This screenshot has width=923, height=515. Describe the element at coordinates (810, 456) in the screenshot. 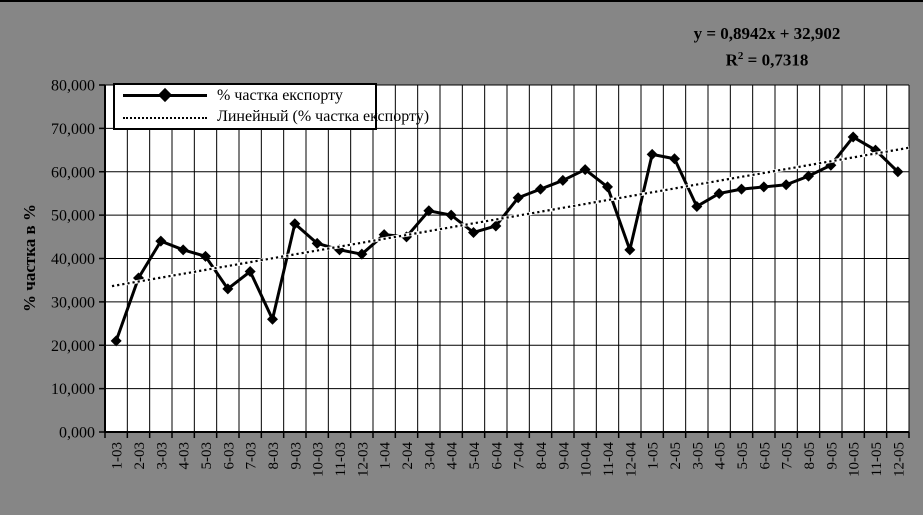

I see `x-tick-label: 8-05` at that location.